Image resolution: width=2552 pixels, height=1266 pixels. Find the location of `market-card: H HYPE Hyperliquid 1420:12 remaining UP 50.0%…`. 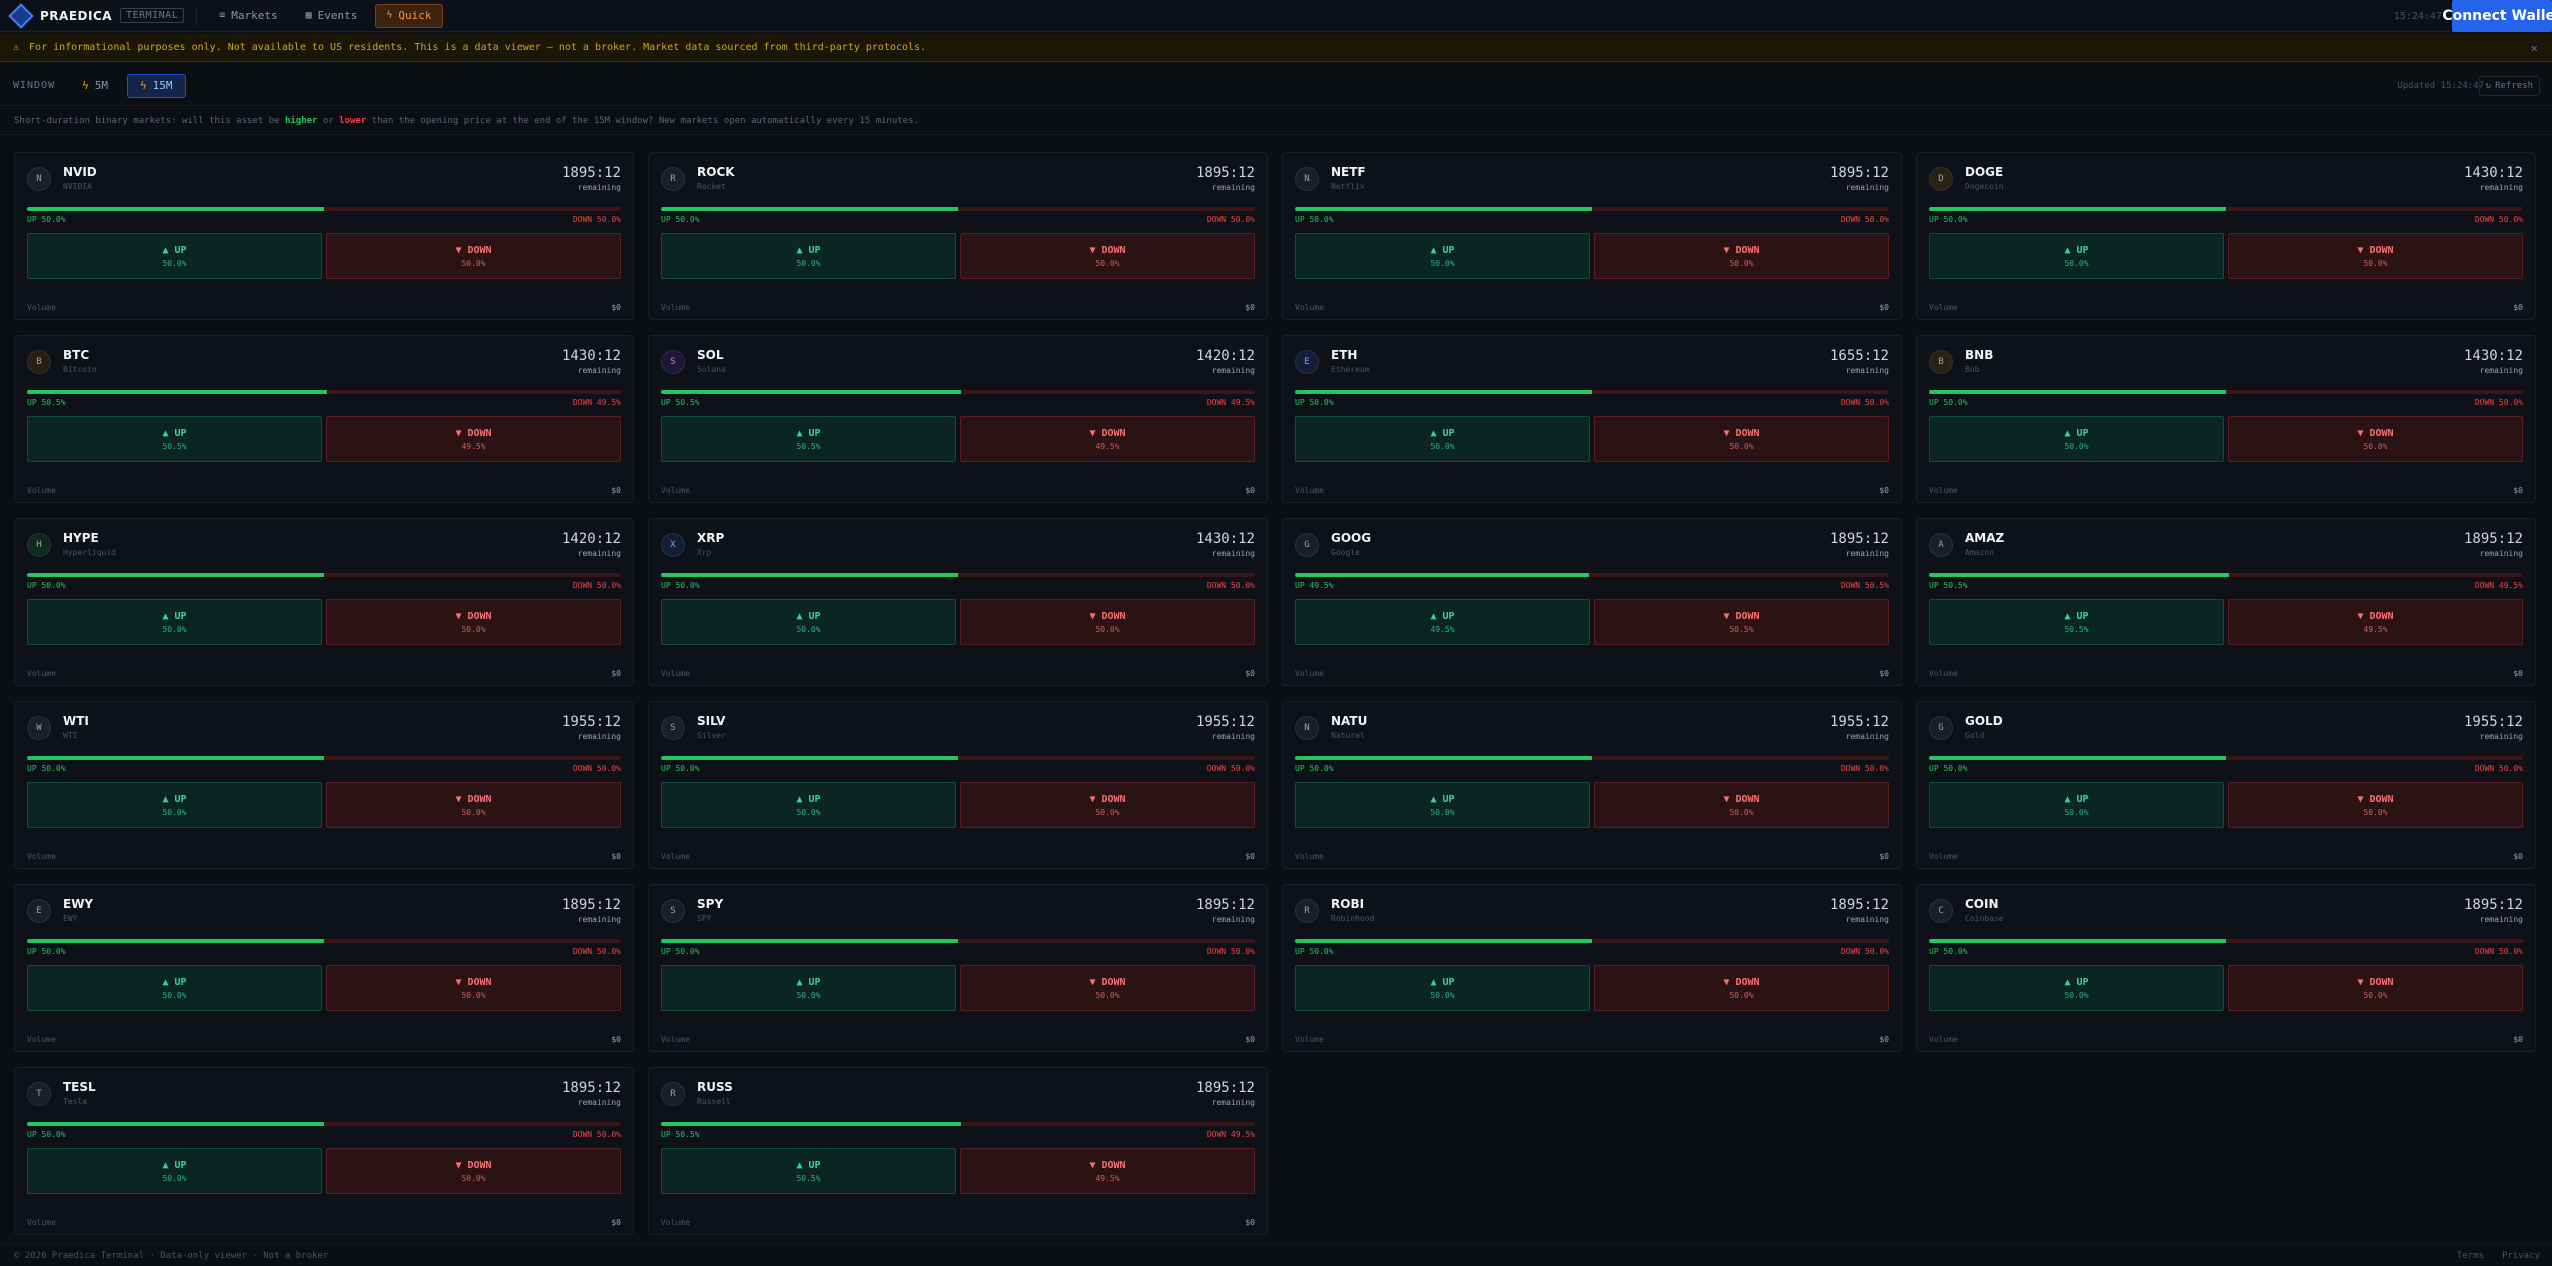

market-card: H HYPE Hyperliquid 1420:12 remaining UP 50.0%… is located at coordinates (324, 602).